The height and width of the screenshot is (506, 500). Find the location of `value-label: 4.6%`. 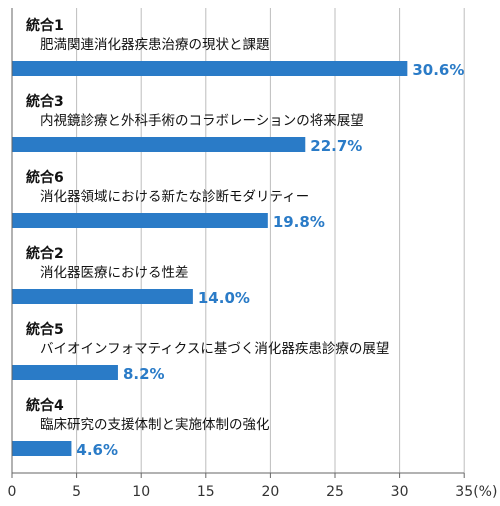

value-label: 4.6% is located at coordinates (97, 450).